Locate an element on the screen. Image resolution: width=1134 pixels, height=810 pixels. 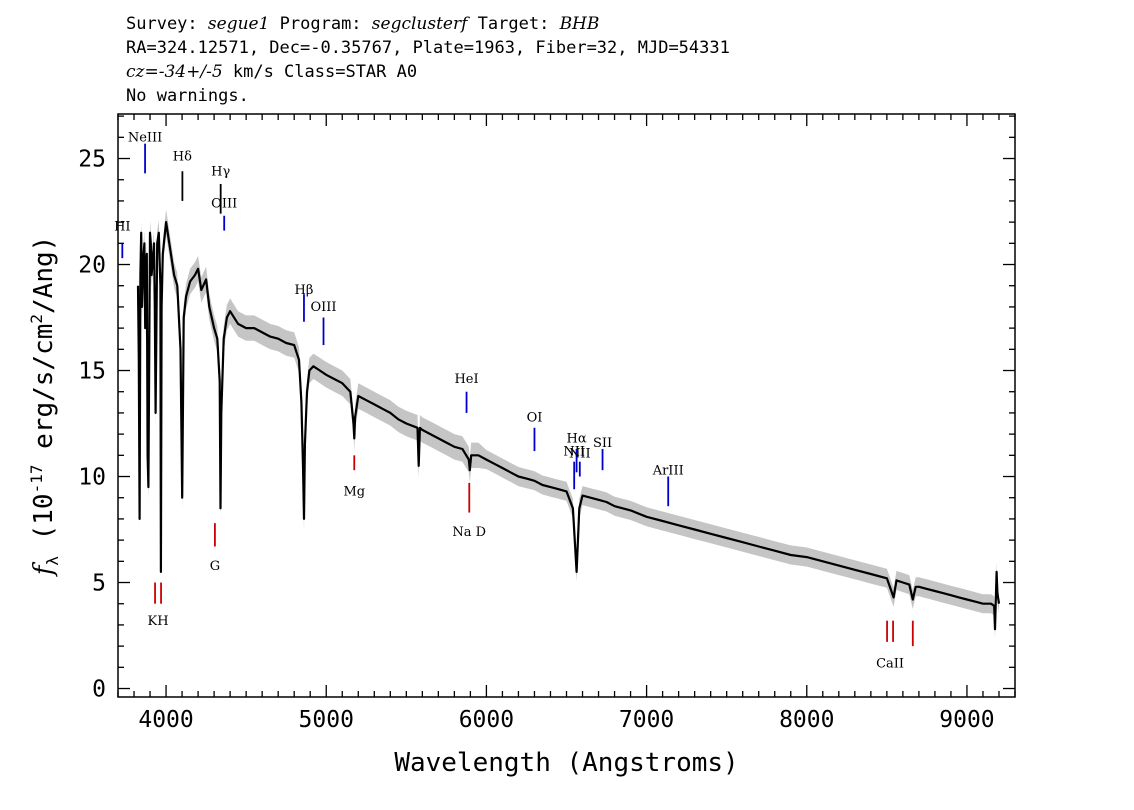
x-tick-label: 7000 is located at coordinates (646, 720).